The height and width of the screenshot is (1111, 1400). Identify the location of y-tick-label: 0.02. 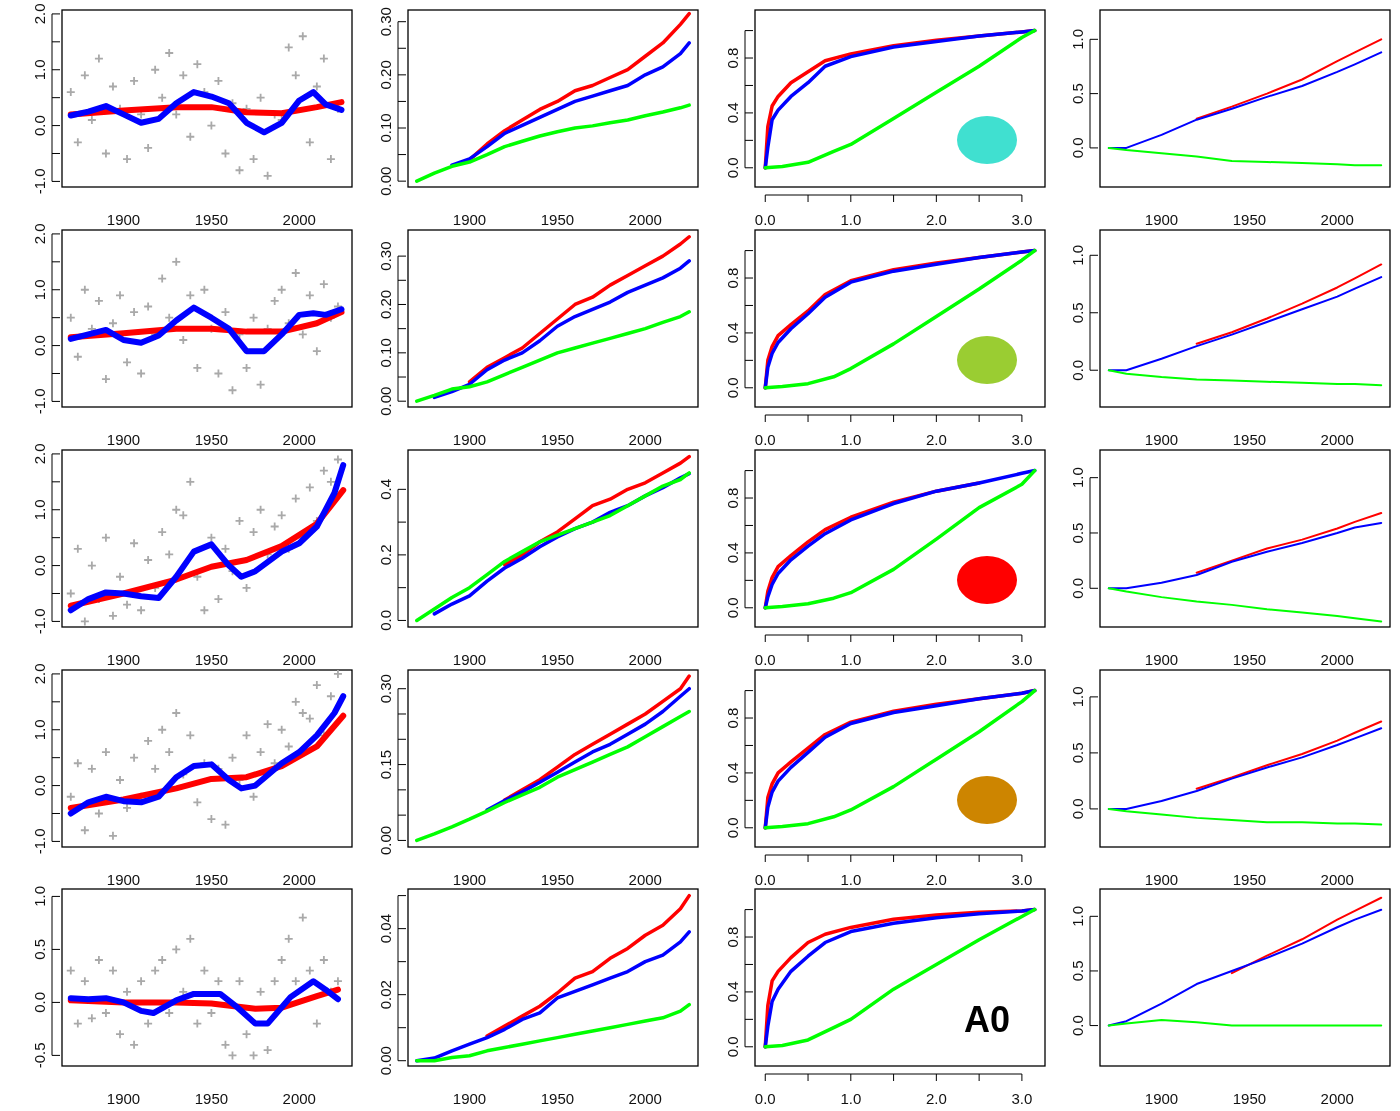
(385, 995).